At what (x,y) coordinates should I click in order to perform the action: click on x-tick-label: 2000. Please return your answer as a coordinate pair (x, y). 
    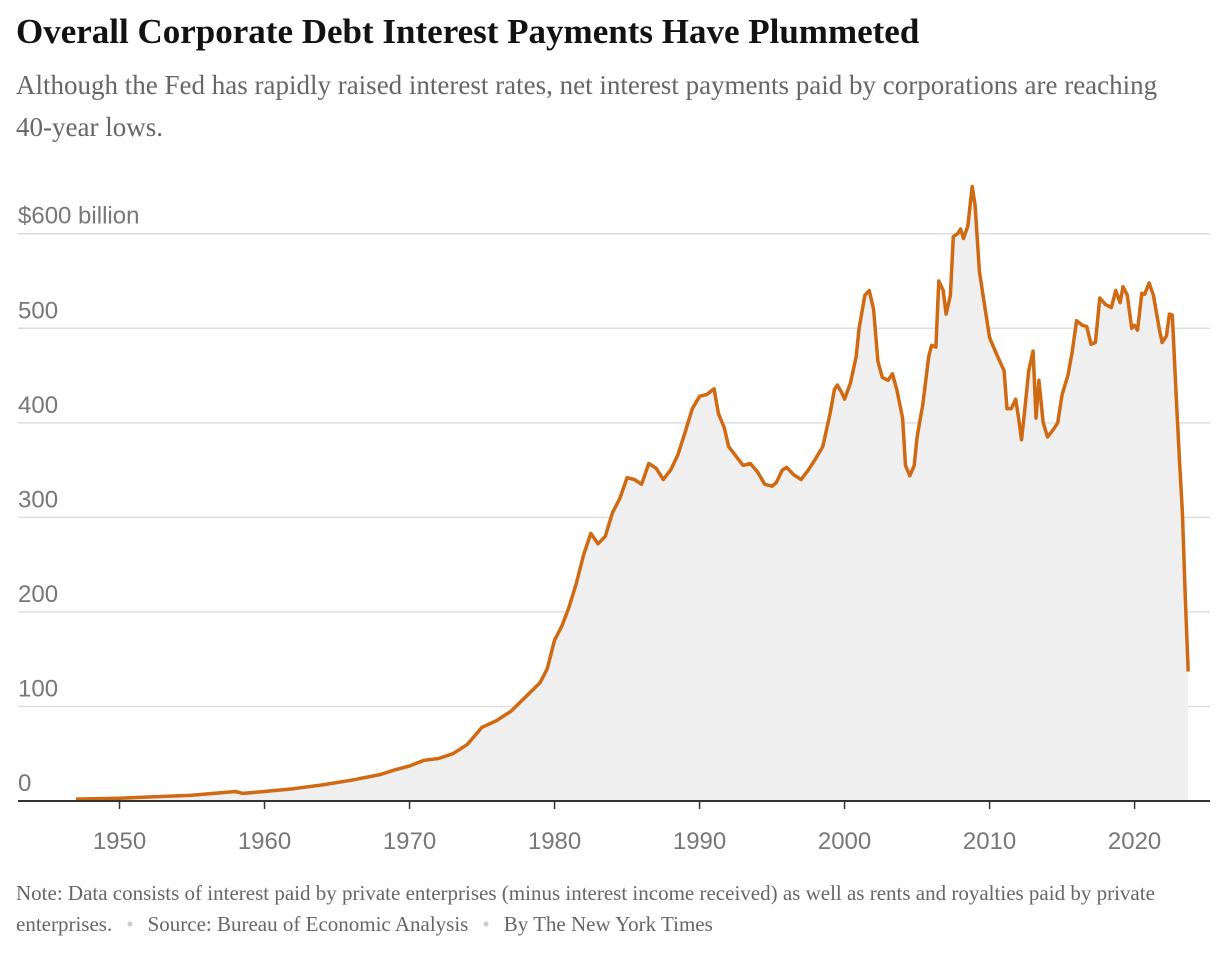
    Looking at the image, I should click on (844, 841).